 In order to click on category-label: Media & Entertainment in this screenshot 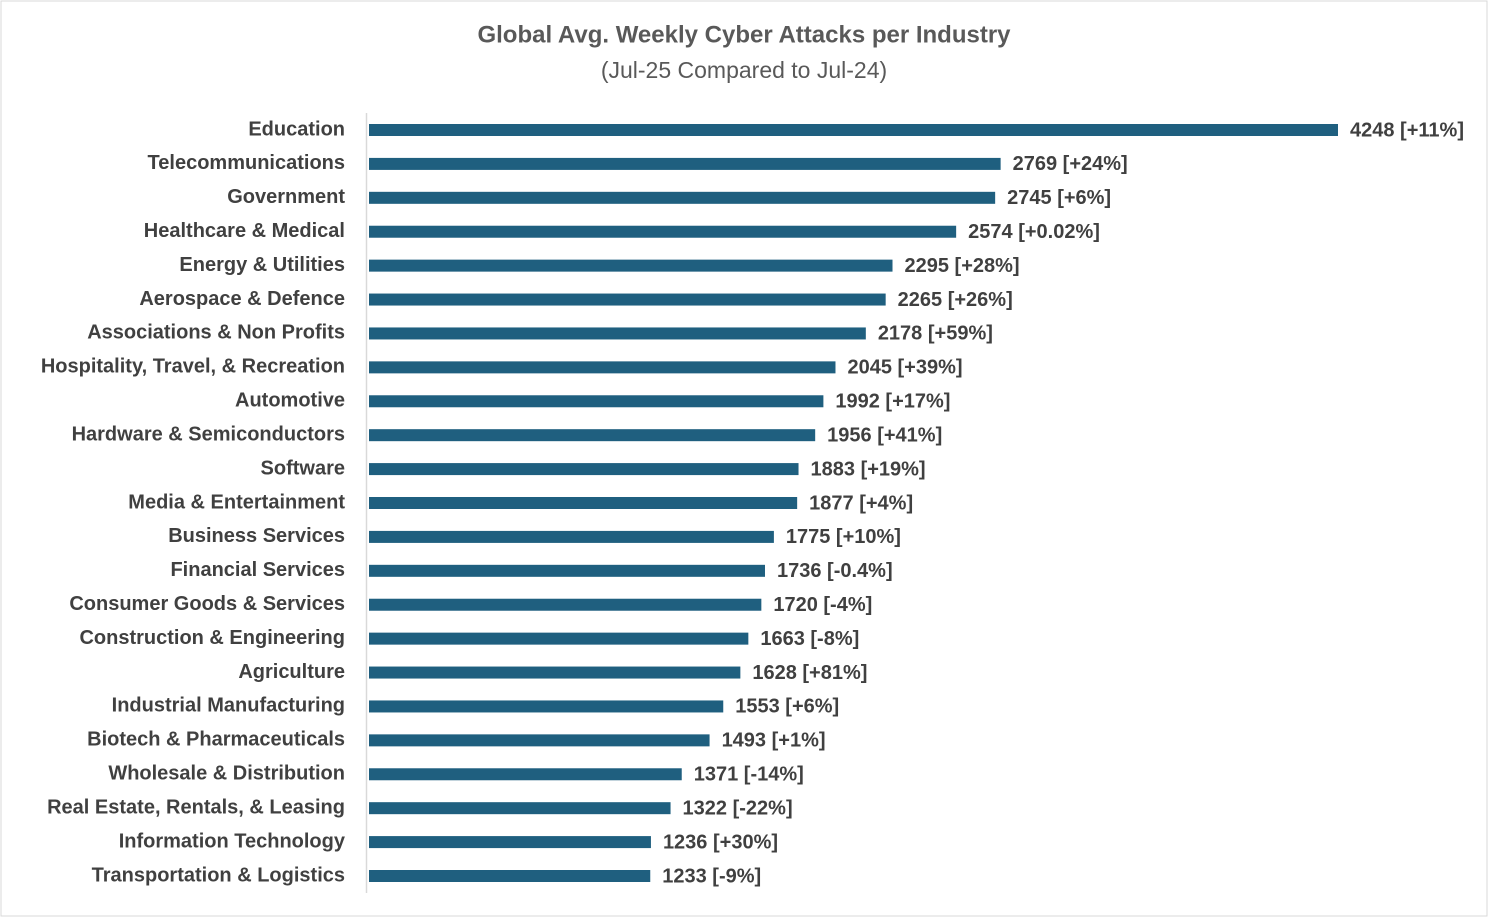, I will do `click(236, 502)`.